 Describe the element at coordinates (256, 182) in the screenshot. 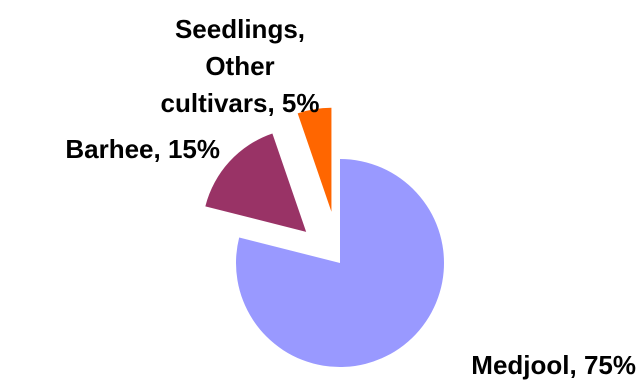

I see `pie-slice-barhee` at that location.